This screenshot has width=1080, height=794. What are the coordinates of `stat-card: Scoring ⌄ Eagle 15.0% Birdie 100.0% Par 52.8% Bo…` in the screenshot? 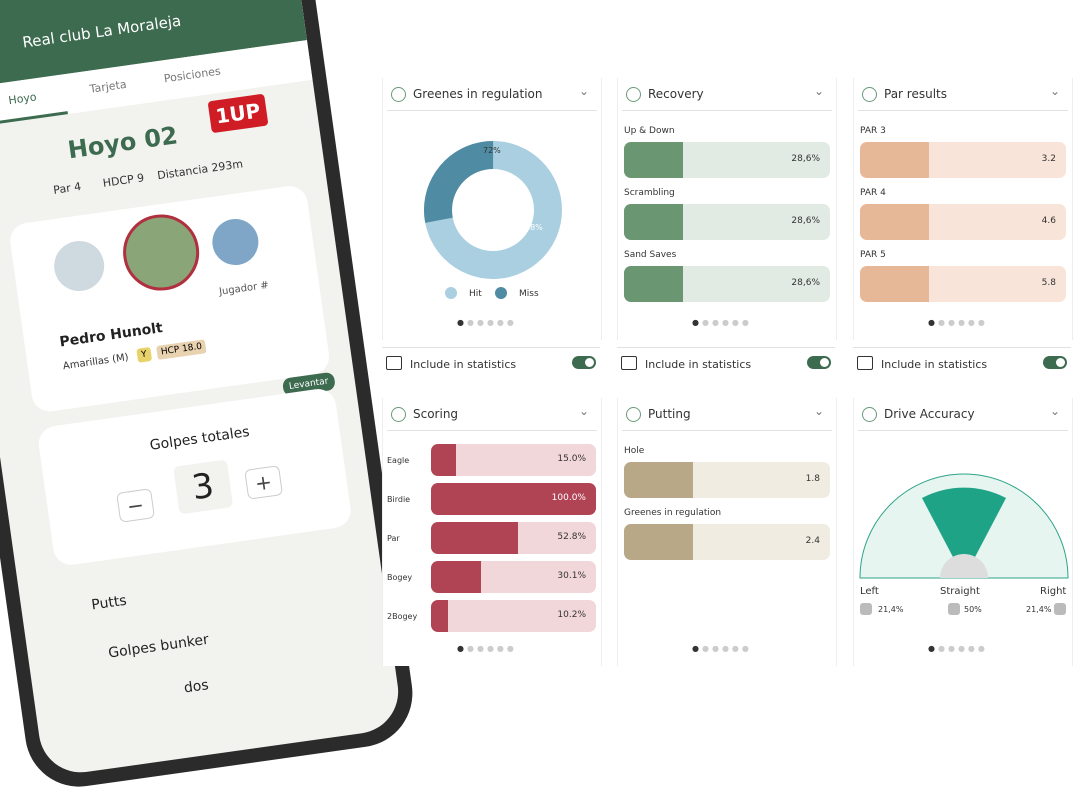 It's located at (492, 532).